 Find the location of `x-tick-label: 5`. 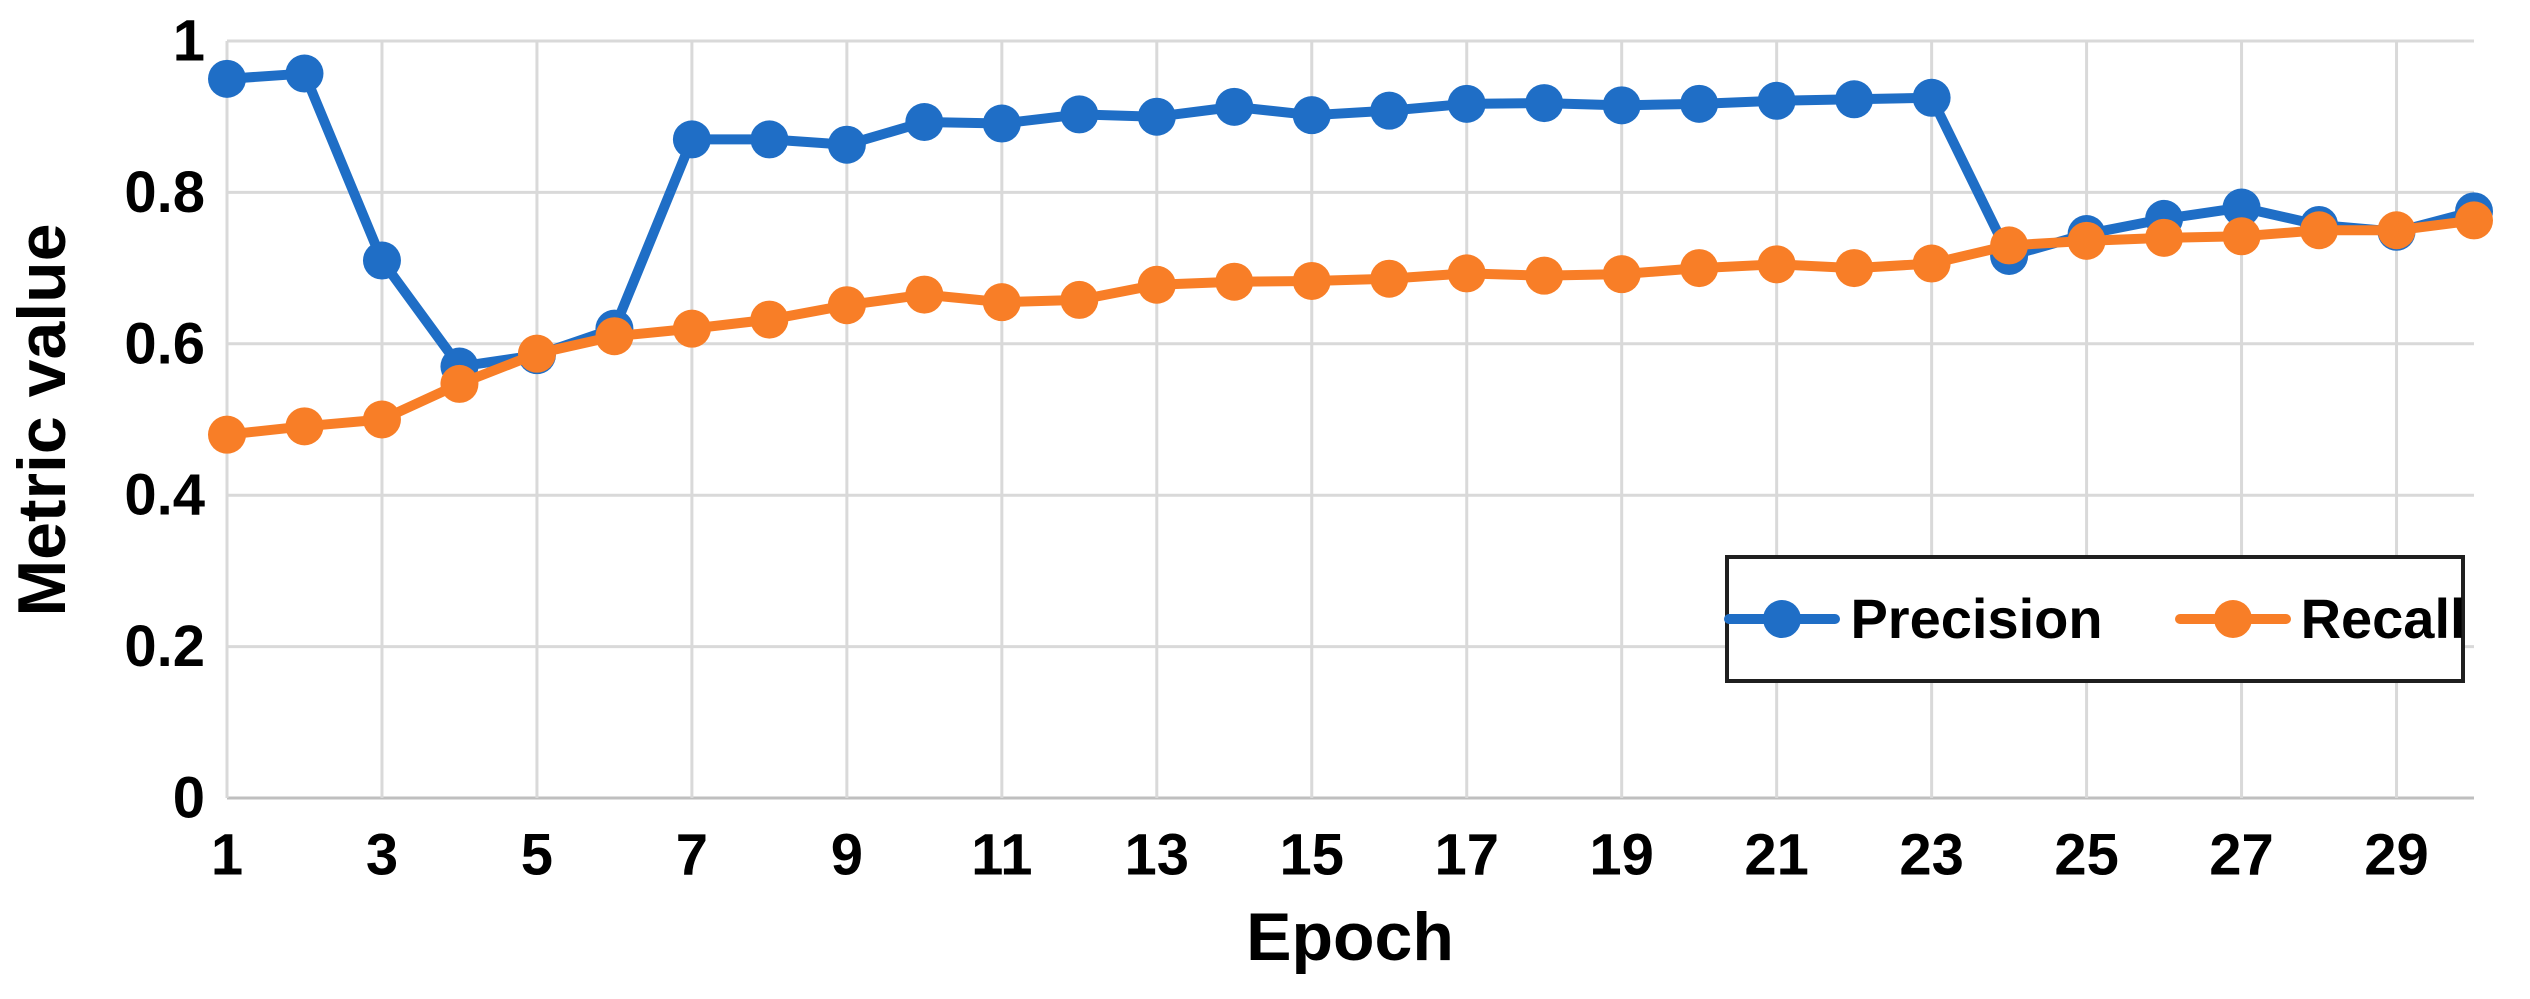

x-tick-label: 5 is located at coordinates (537, 855).